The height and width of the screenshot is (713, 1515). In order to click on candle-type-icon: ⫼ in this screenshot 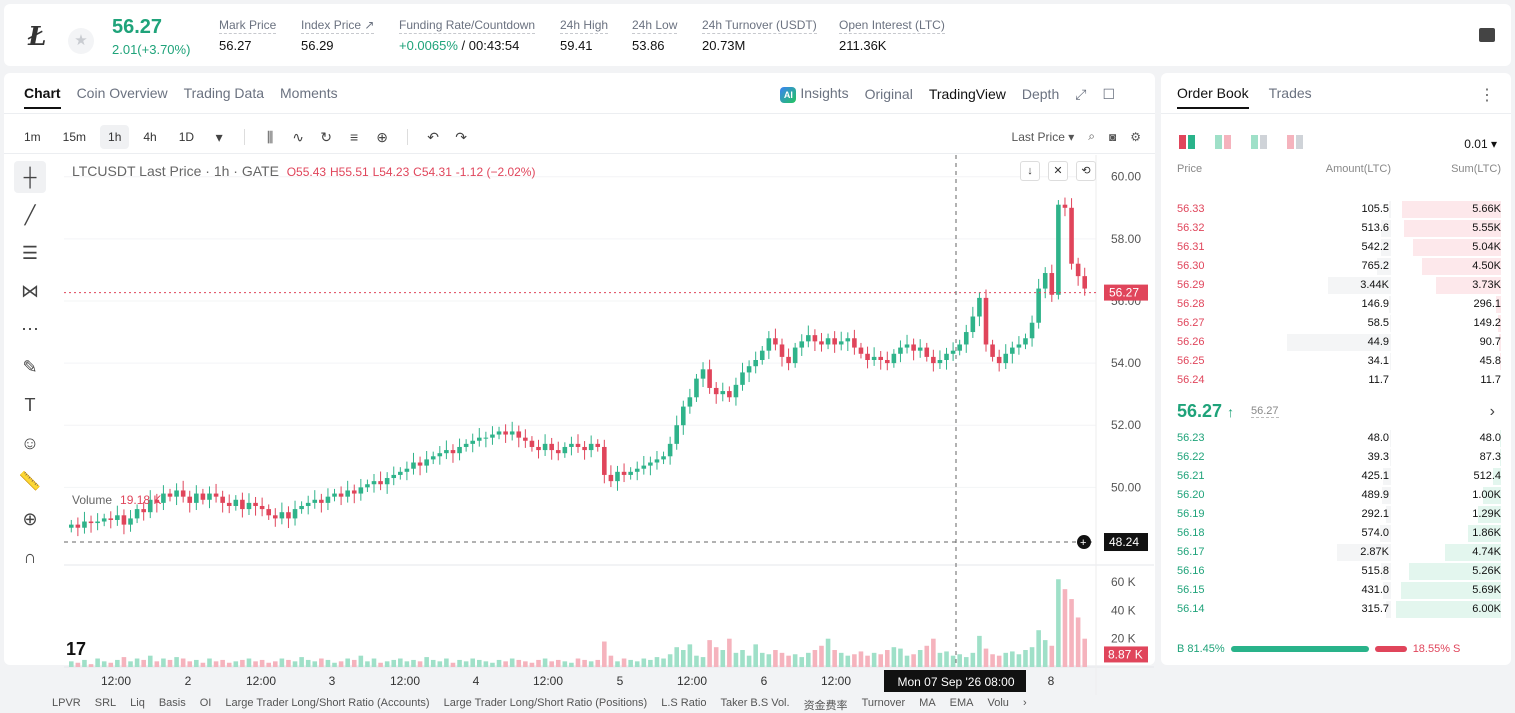, I will do `click(270, 136)`.